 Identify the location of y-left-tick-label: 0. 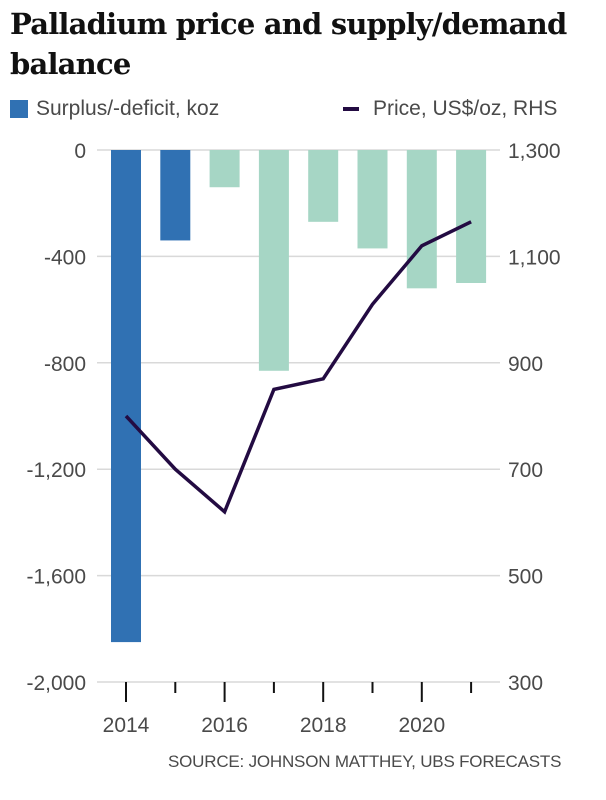
(80, 151).